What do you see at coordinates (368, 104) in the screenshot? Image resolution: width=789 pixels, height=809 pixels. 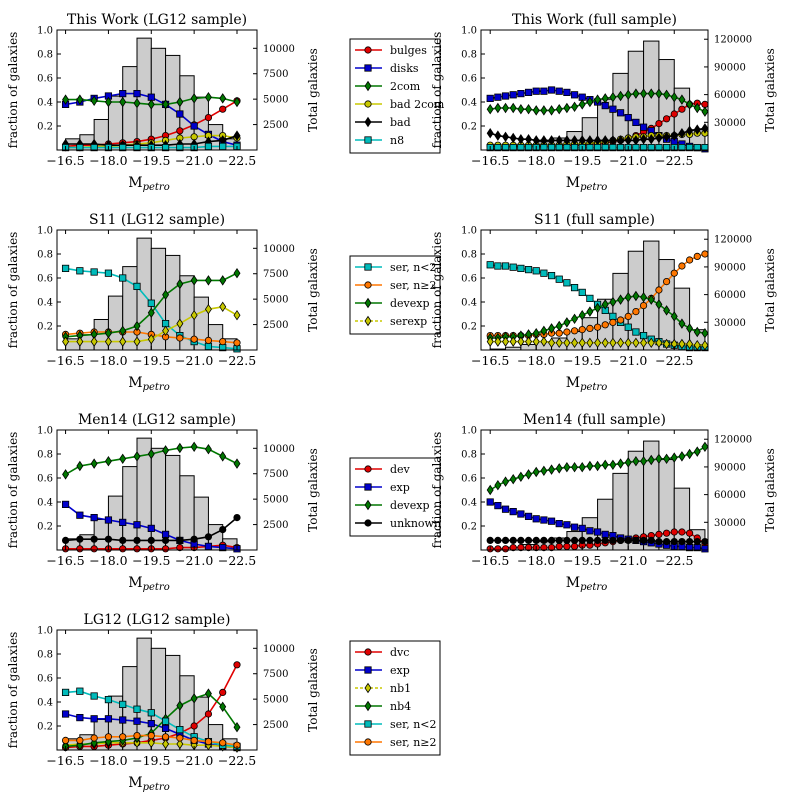 I see `legend-marker` at bounding box center [368, 104].